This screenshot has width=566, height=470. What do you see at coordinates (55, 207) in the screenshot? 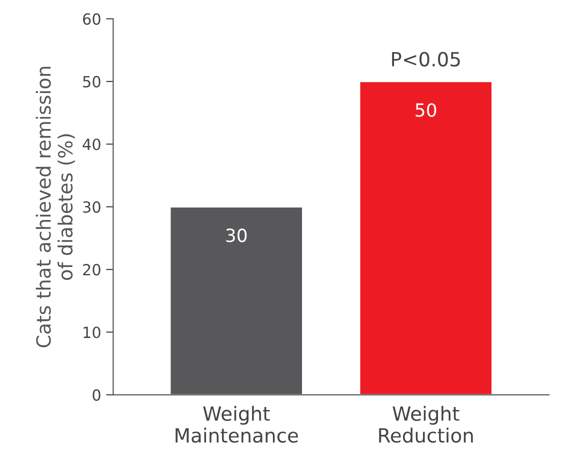
I see `y-axis-title: Cats that achieved remission of diabetes (%)` at bounding box center [55, 207].